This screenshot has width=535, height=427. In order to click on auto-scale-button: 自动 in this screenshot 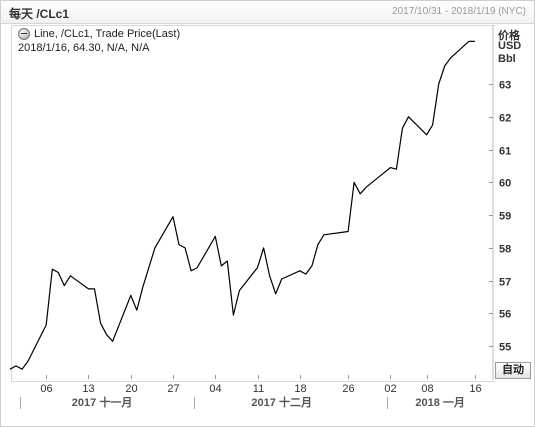, I will do `click(513, 370)`.